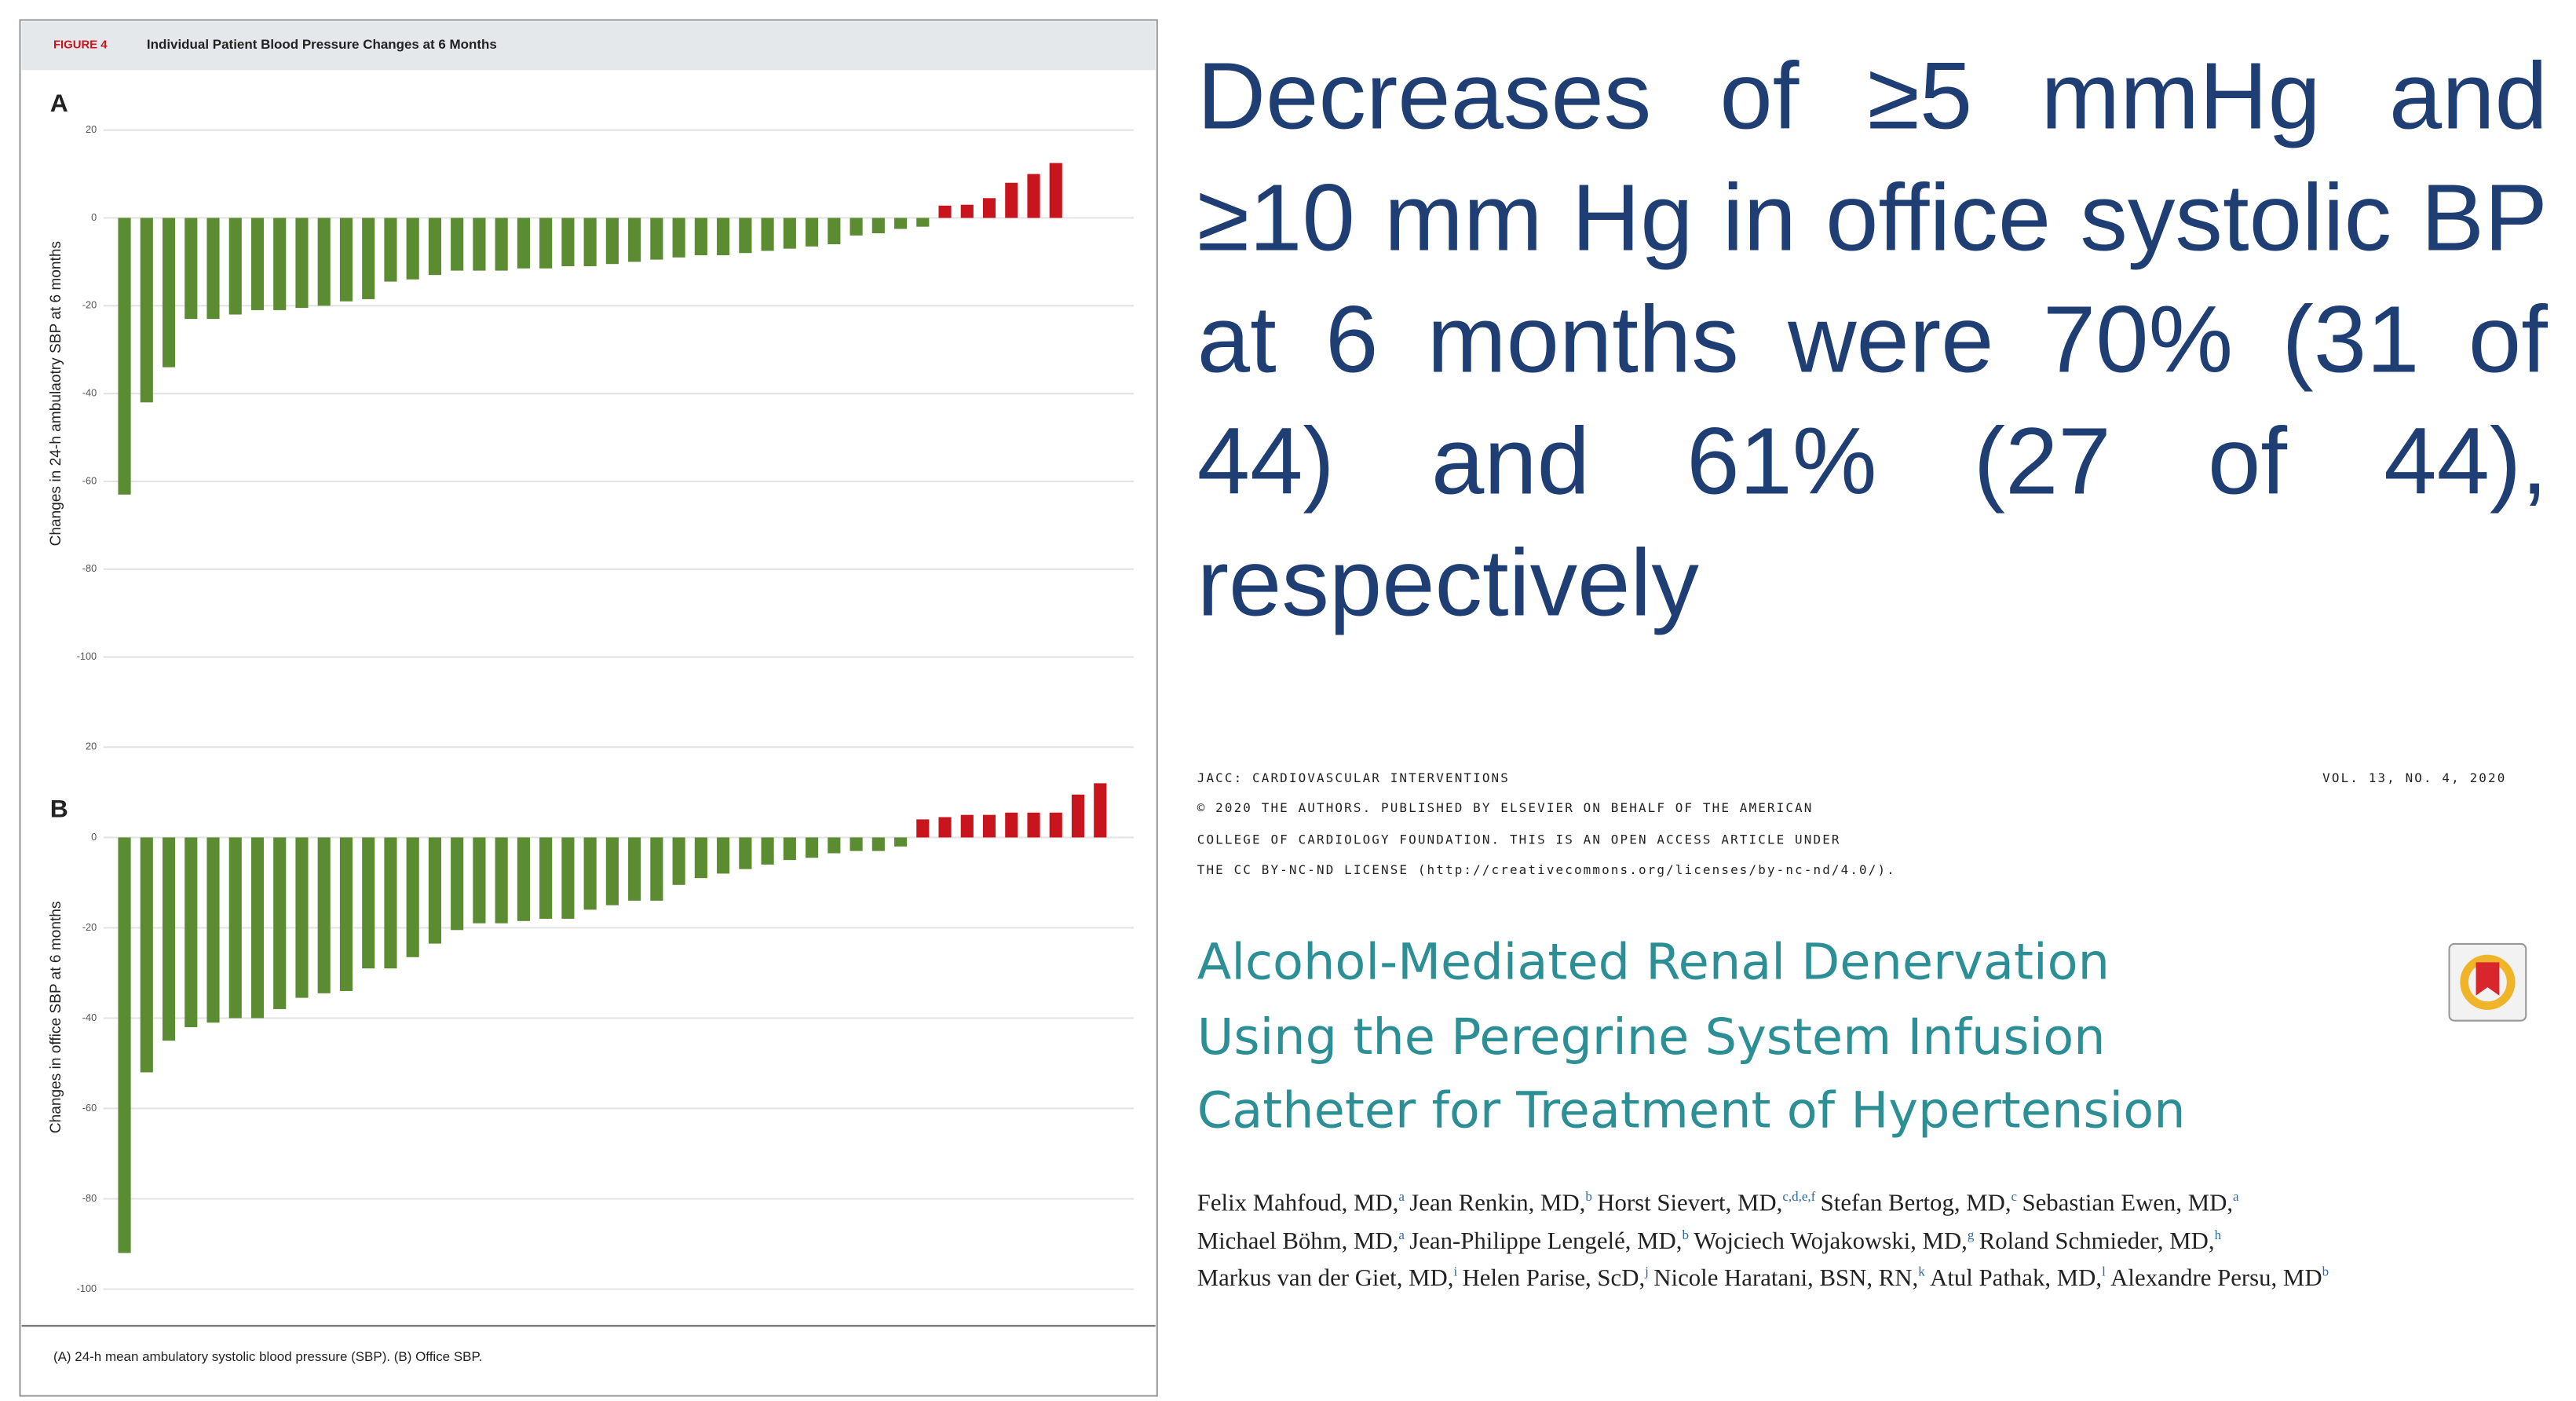 Image resolution: width=2576 pixels, height=1401 pixels. I want to click on author-name: Atul Pathak, MD,, so click(2016, 1279).